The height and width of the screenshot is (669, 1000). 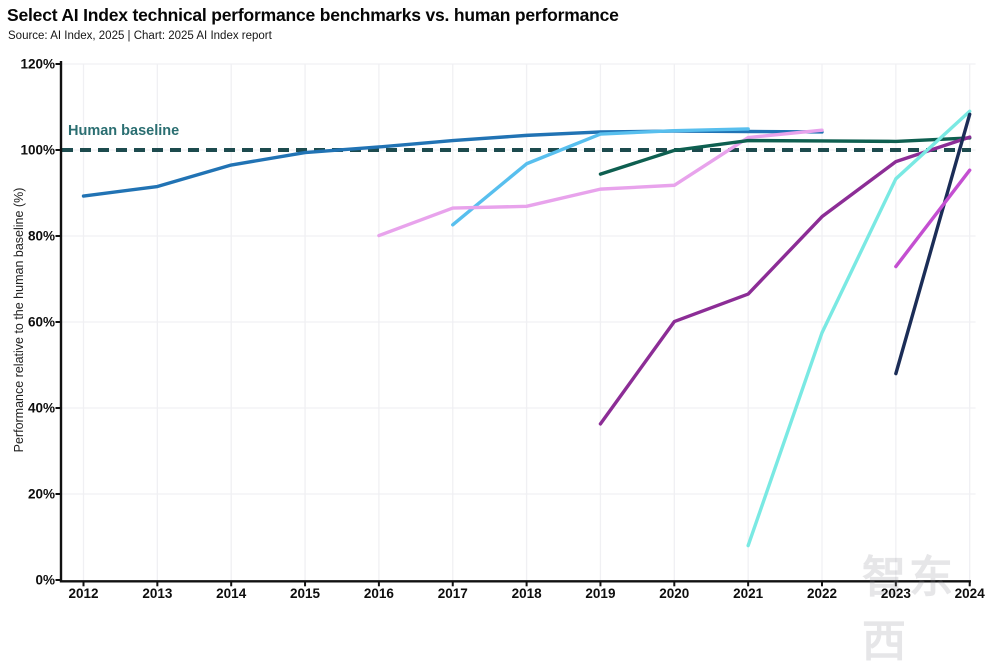 I want to click on x-tick-label: 2016, so click(x=378, y=593).